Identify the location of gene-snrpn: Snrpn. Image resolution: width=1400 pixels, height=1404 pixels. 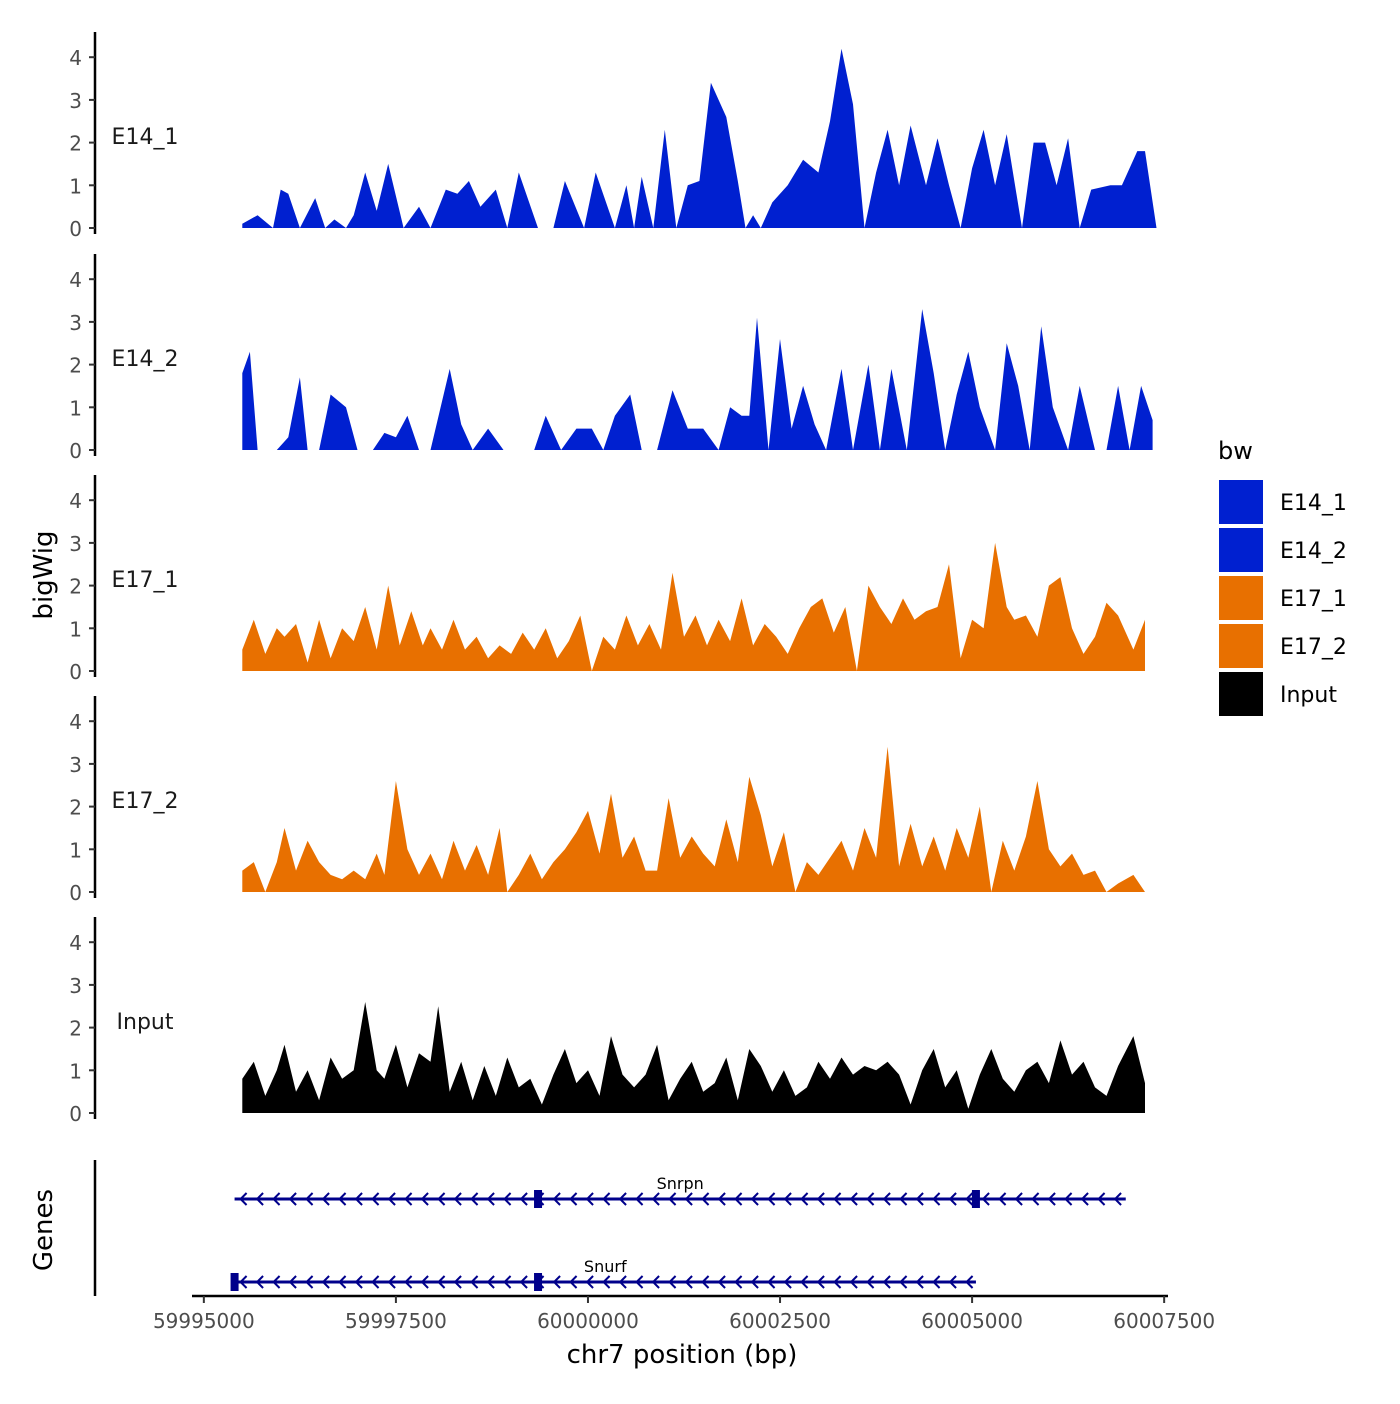
(680, 1191).